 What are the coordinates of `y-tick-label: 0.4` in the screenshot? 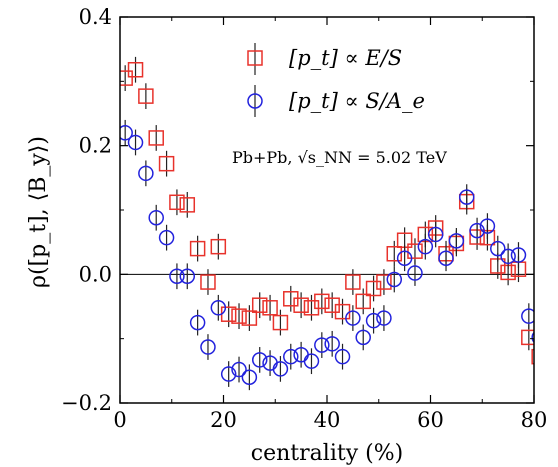 It's located at (95, 17).